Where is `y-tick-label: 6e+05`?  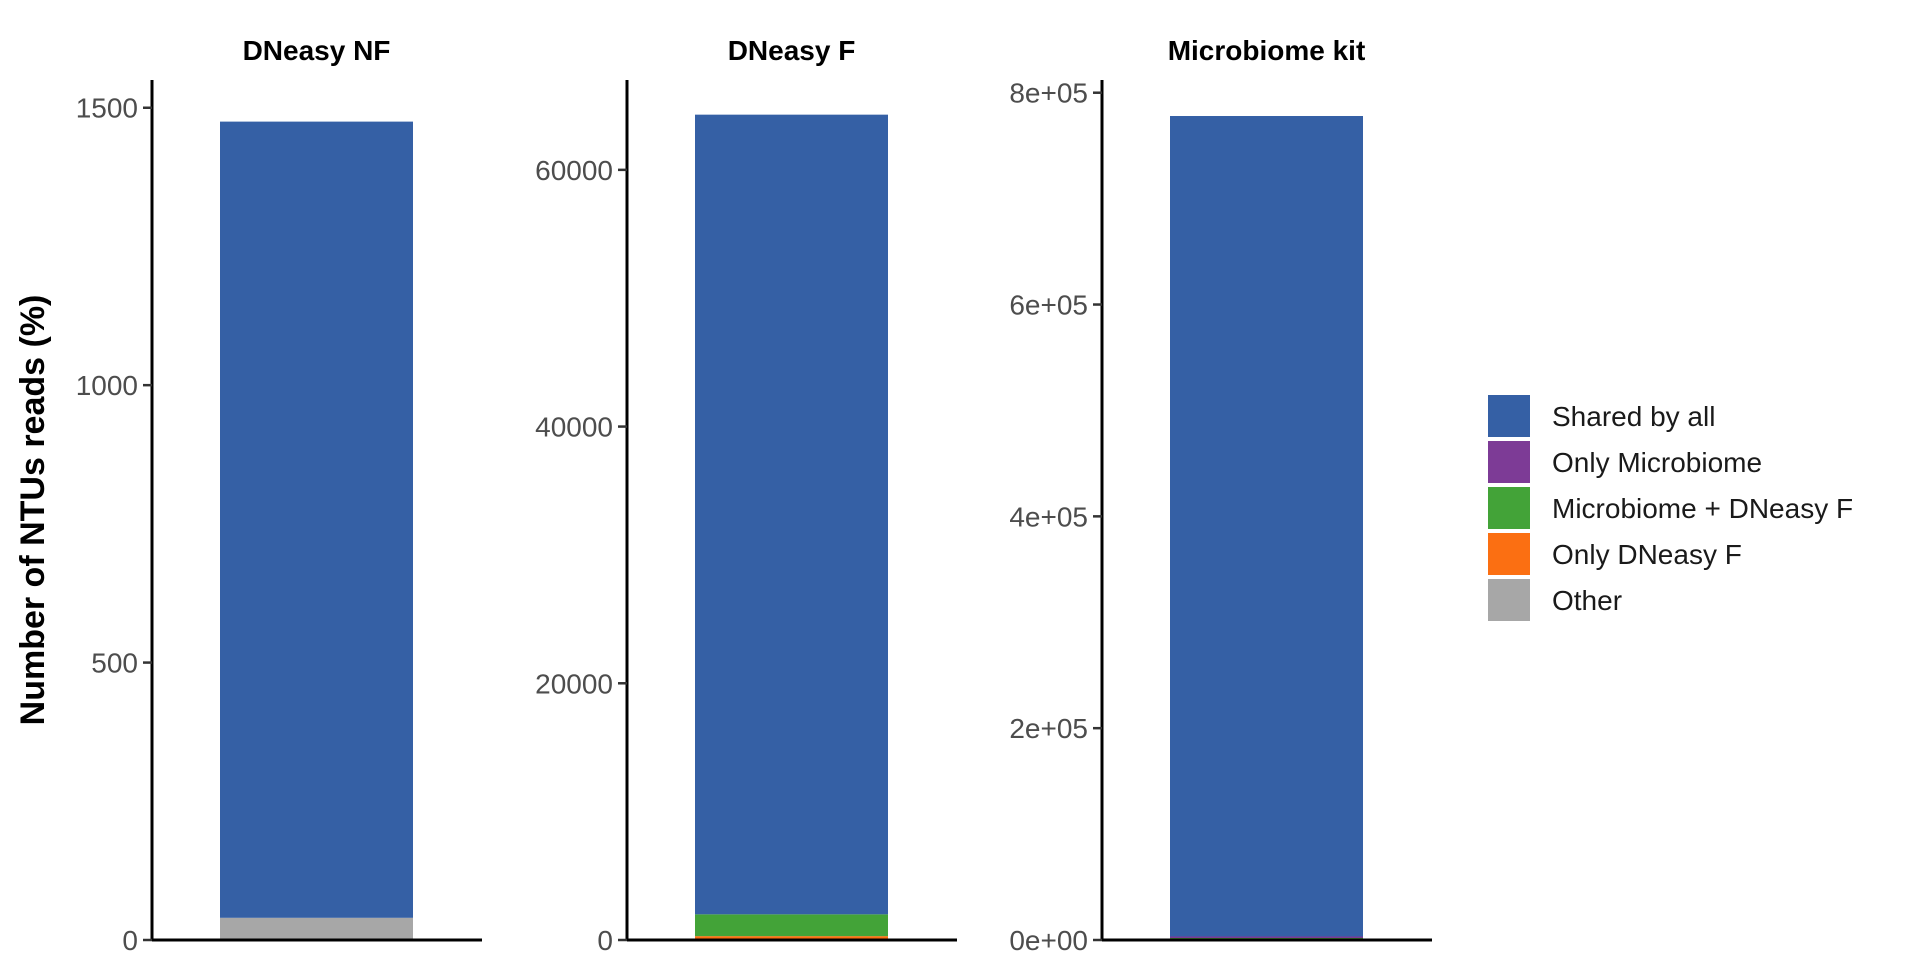 y-tick-label: 6e+05 is located at coordinates (1048, 305).